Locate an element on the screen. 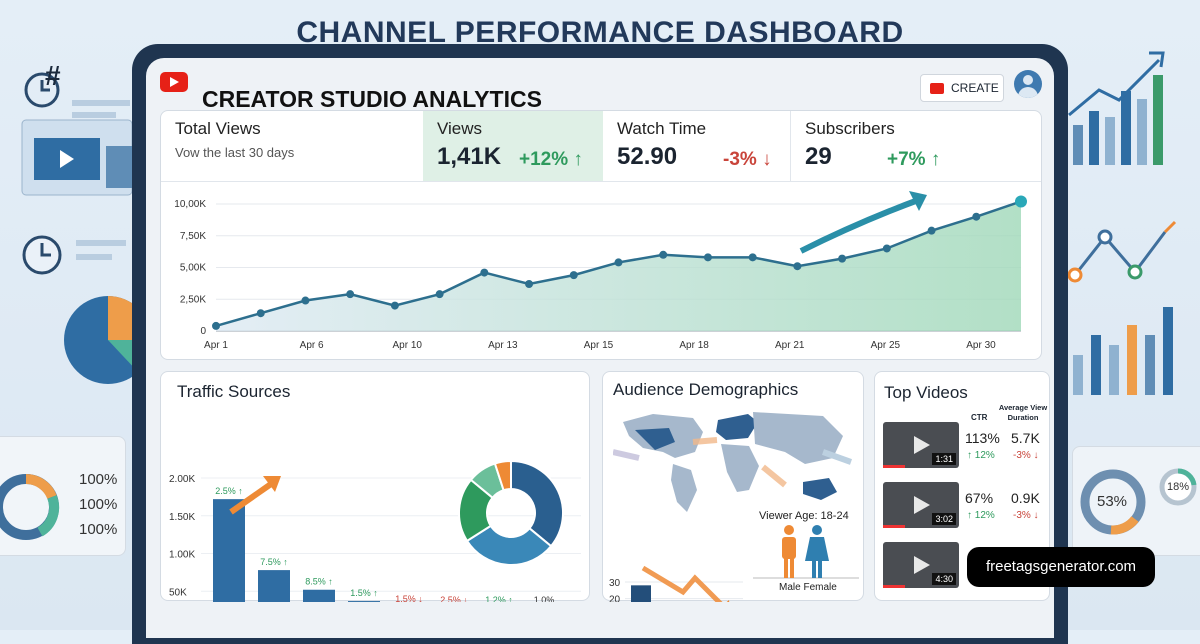  youtube-logo-icon is located at coordinates (174, 82).